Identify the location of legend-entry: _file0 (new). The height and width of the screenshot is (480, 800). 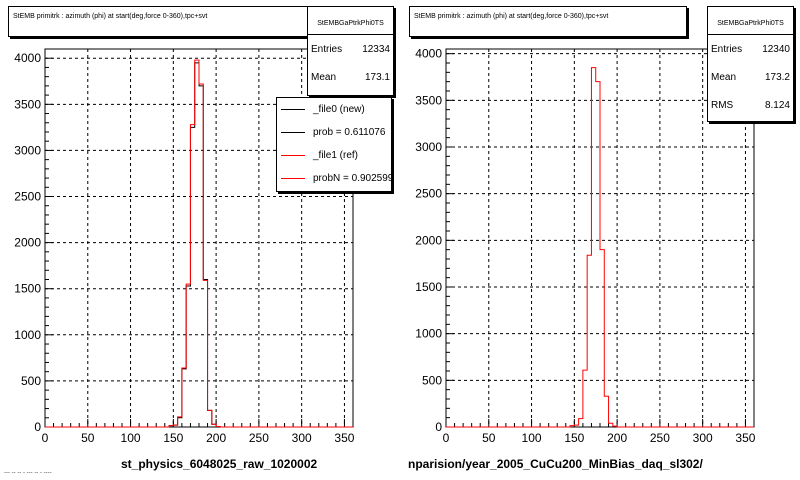
(334, 109).